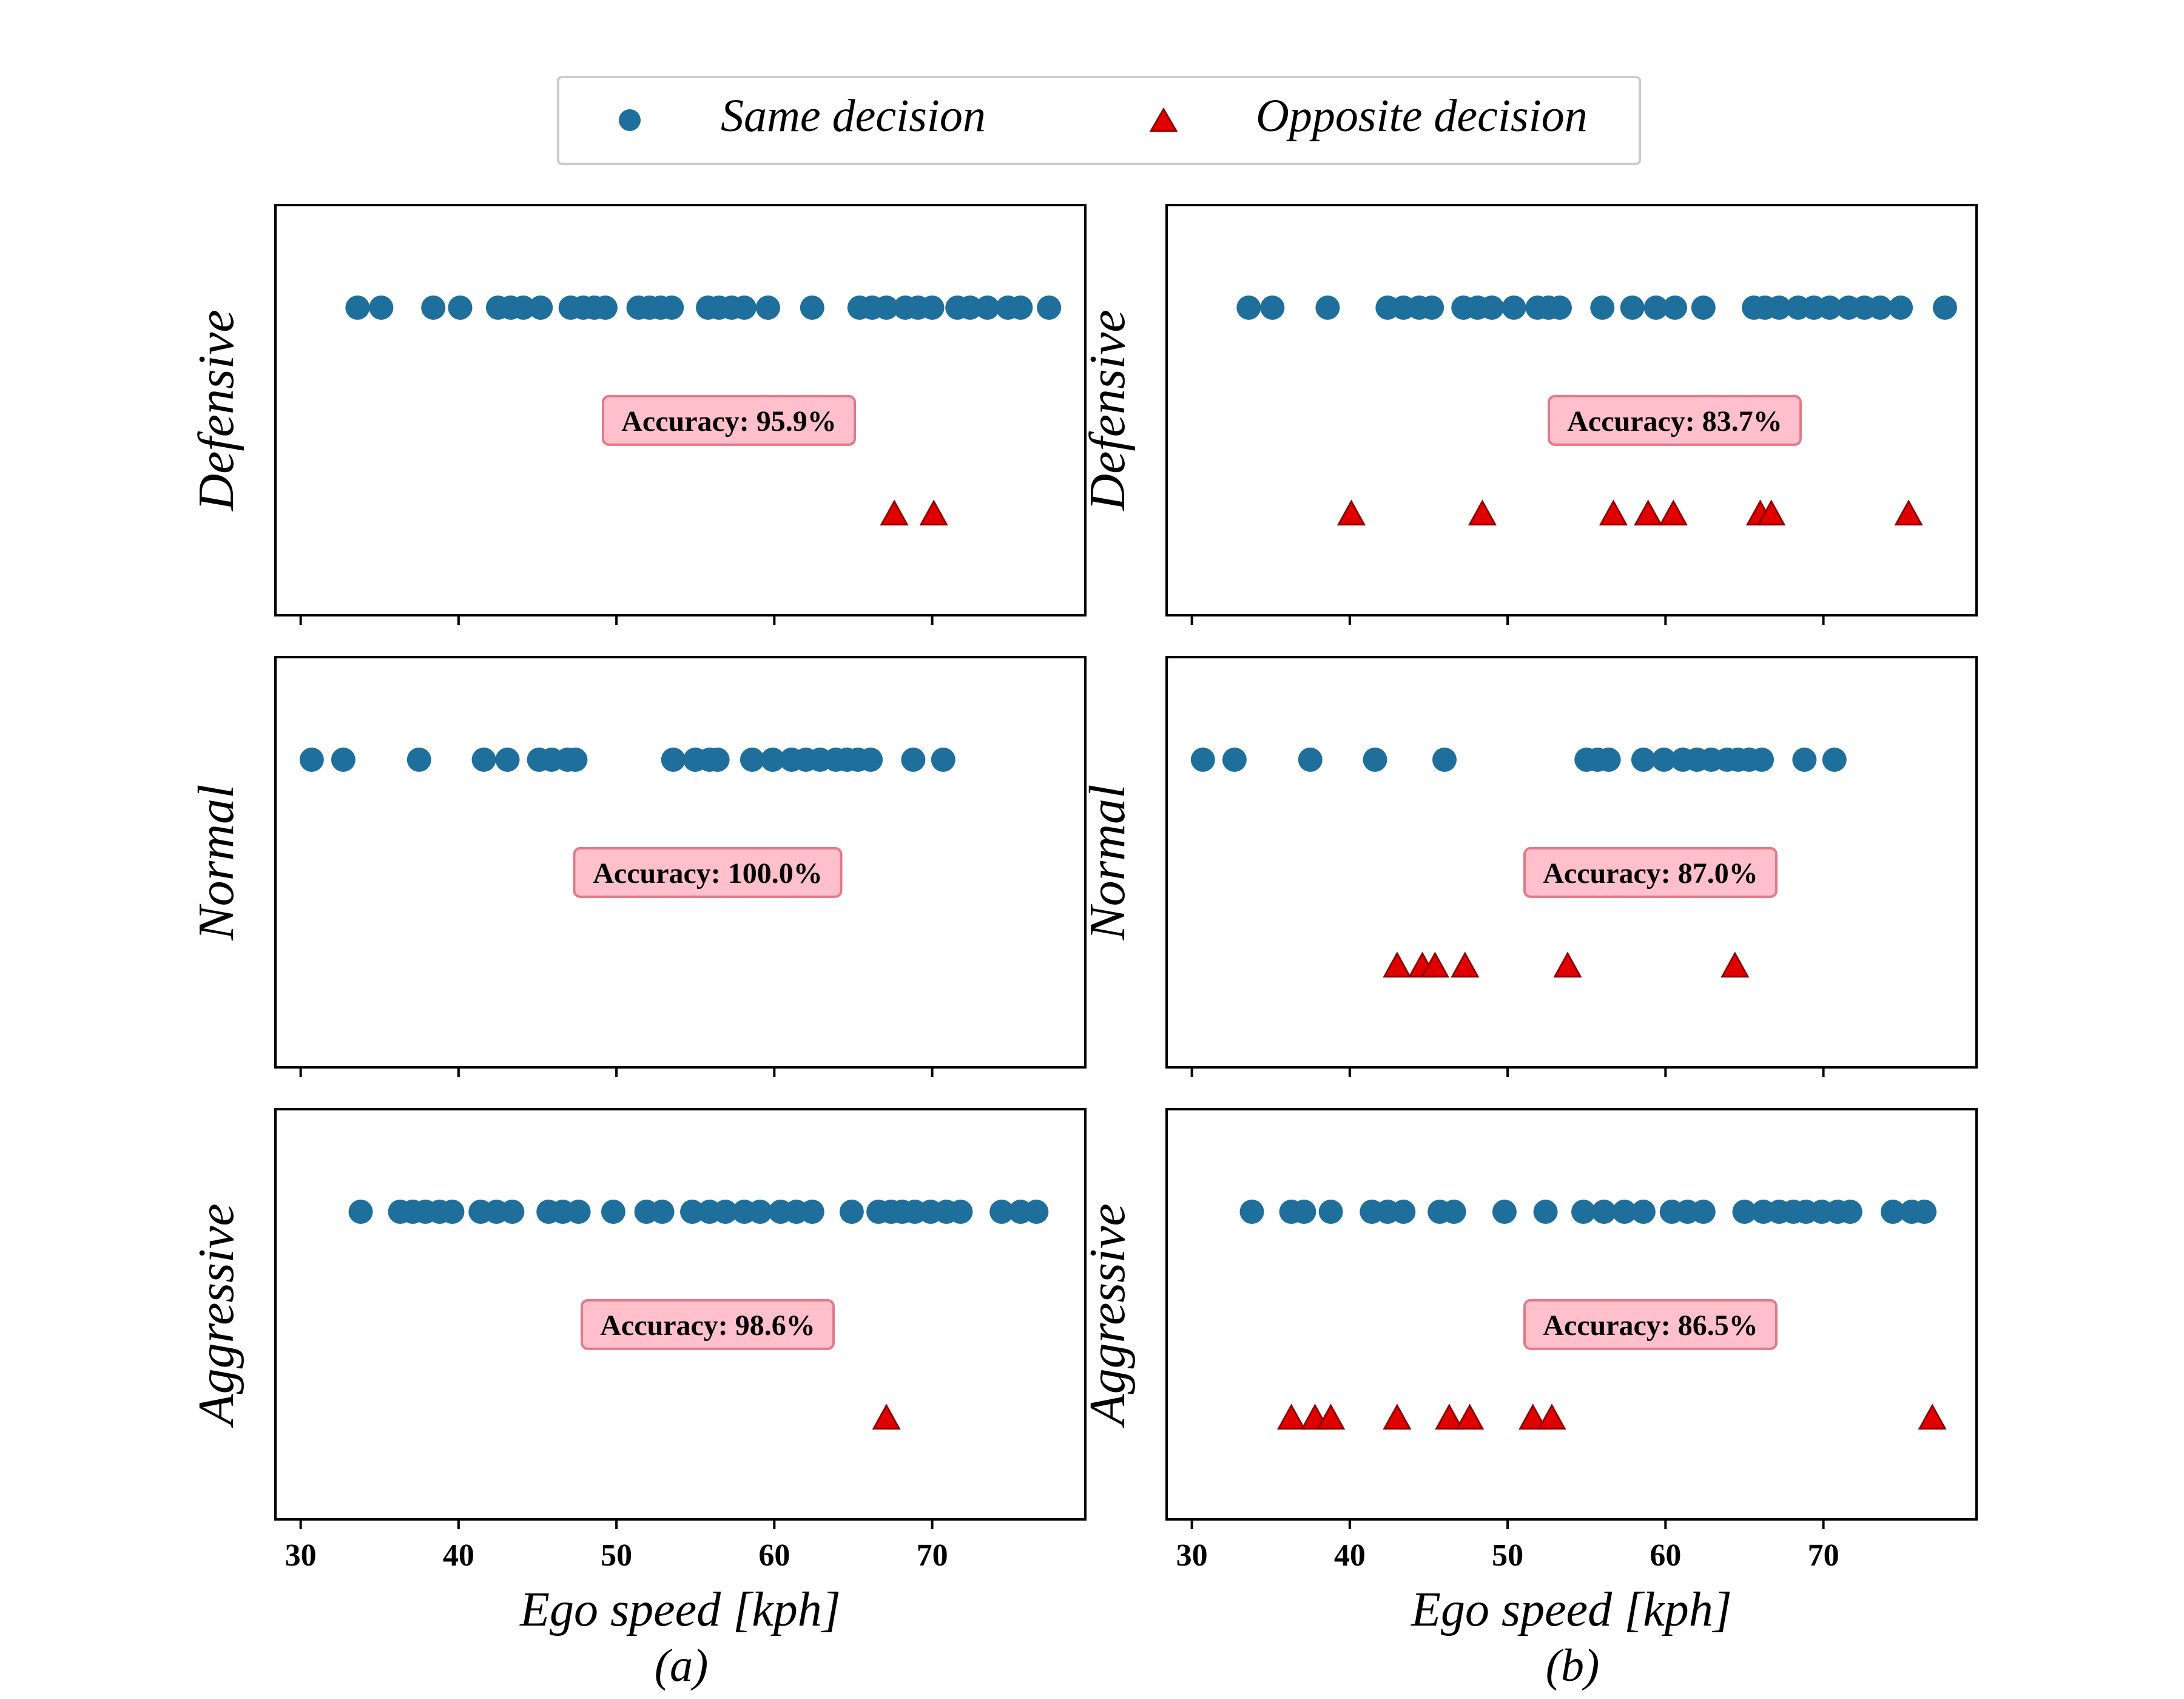 This screenshot has width=2184, height=1699. Describe the element at coordinates (1507, 1555) in the screenshot. I see `x-tick-label: 50` at that location.